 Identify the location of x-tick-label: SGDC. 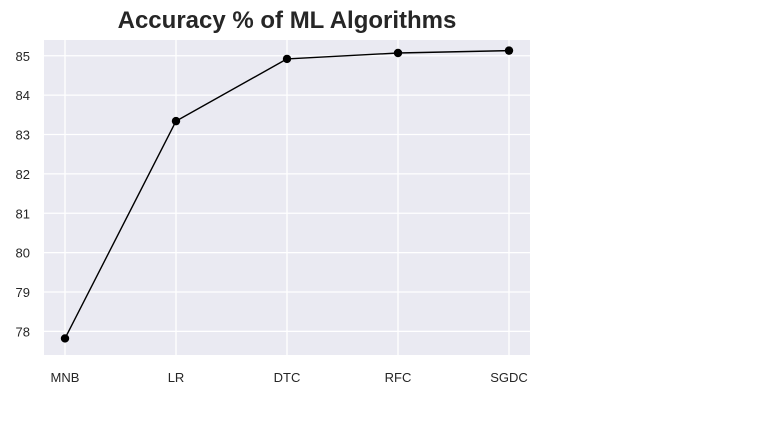
(509, 377).